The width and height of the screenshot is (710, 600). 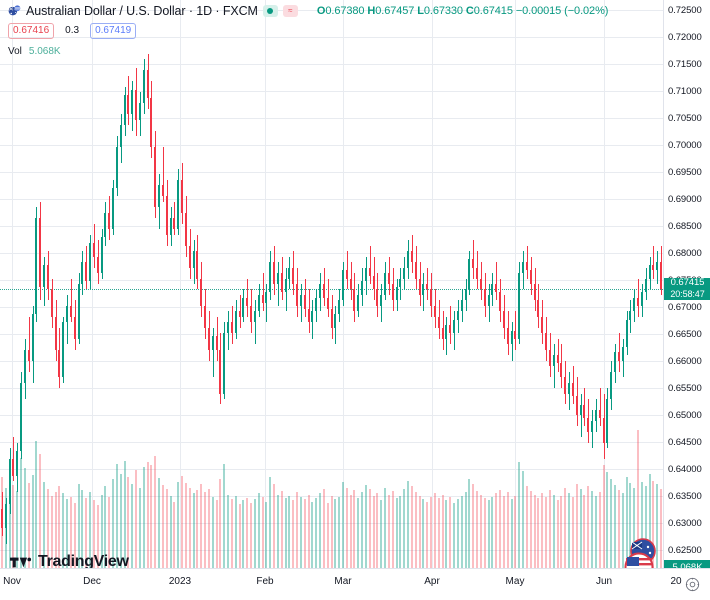 What do you see at coordinates (270, 11) in the screenshot?
I see `data-source-badge` at bounding box center [270, 11].